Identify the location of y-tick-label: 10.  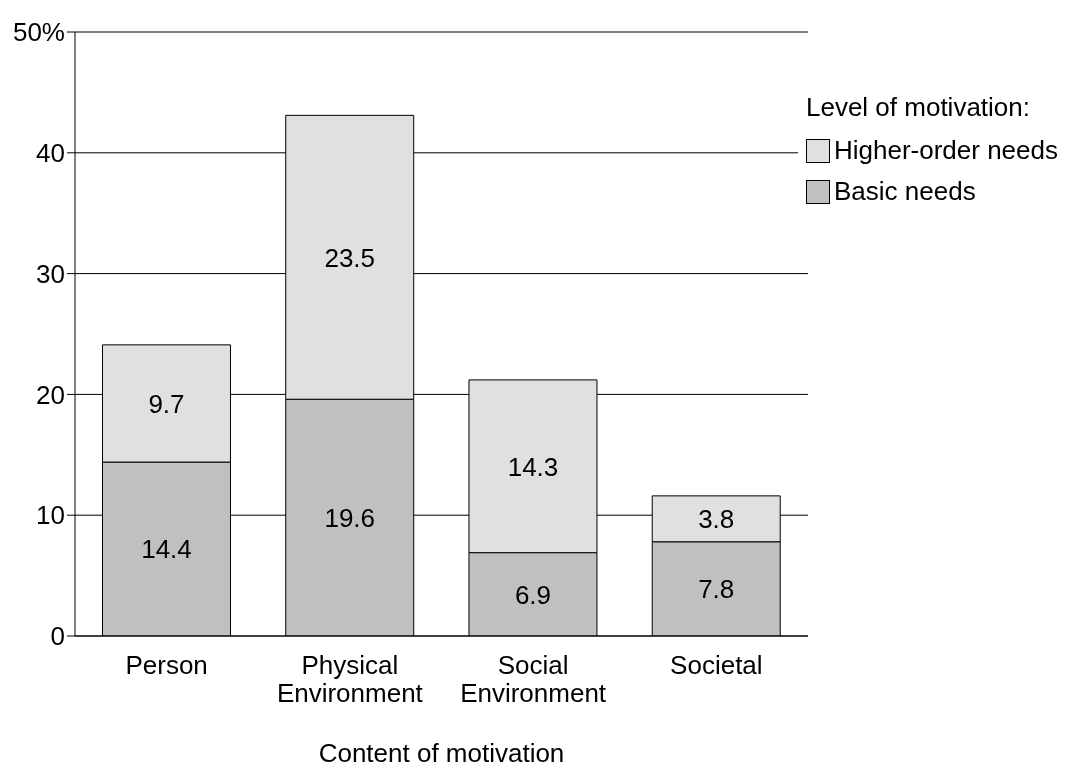
(50, 515).